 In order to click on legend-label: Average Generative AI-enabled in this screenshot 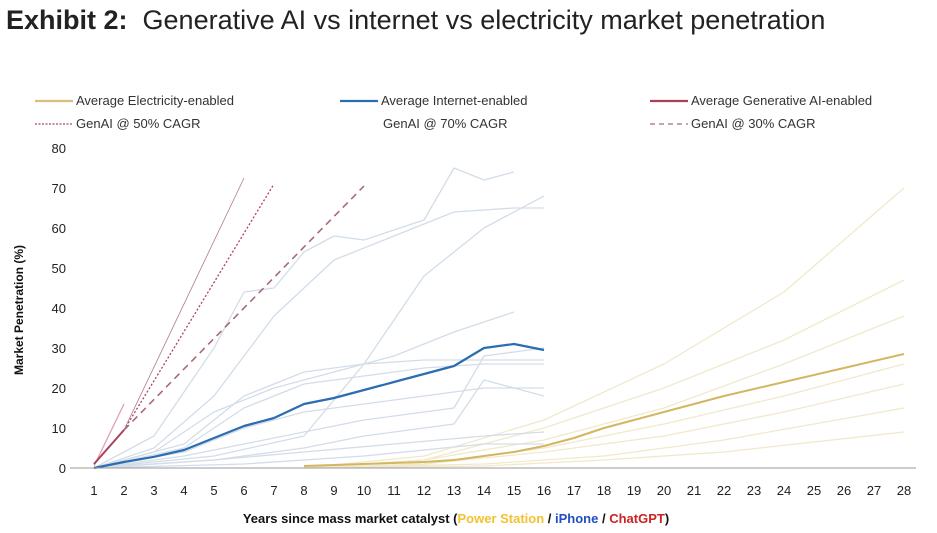, I will do `click(781, 100)`.